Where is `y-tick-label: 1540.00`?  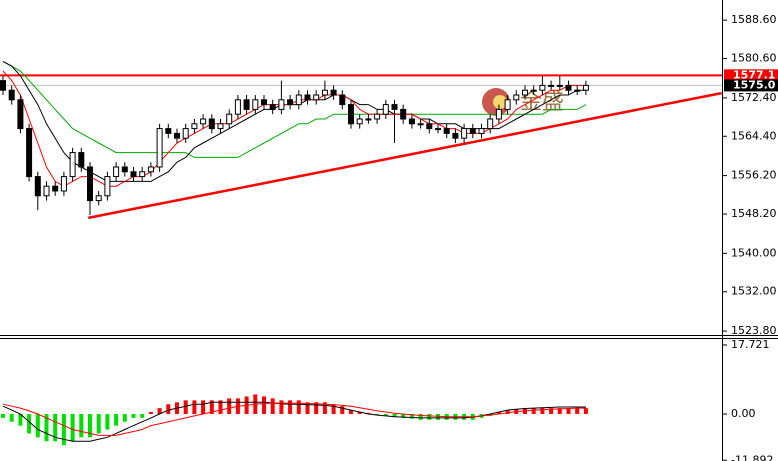 y-tick-label: 1540.00 is located at coordinates (754, 252).